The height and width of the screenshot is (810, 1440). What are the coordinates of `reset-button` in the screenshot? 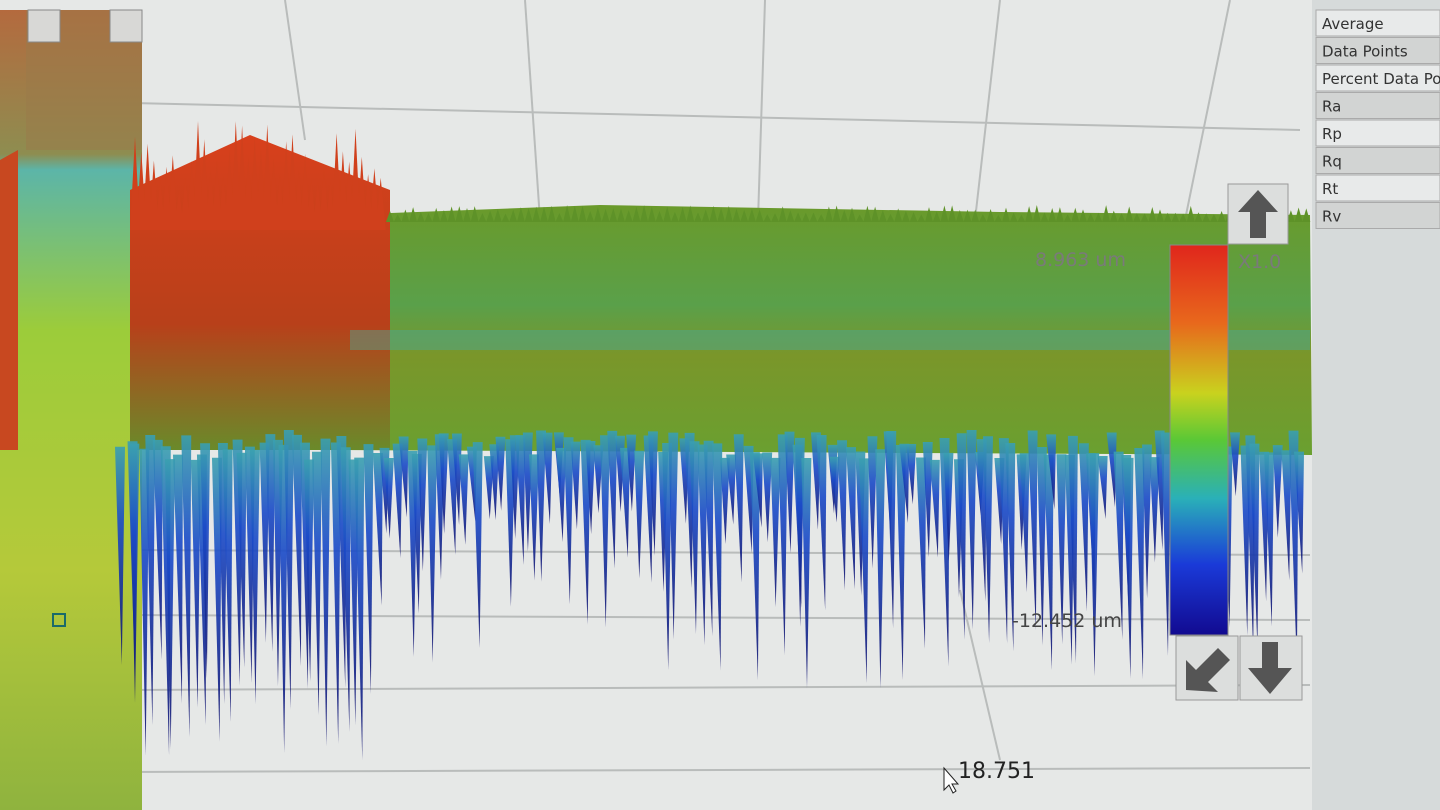 It's located at (1207, 668).